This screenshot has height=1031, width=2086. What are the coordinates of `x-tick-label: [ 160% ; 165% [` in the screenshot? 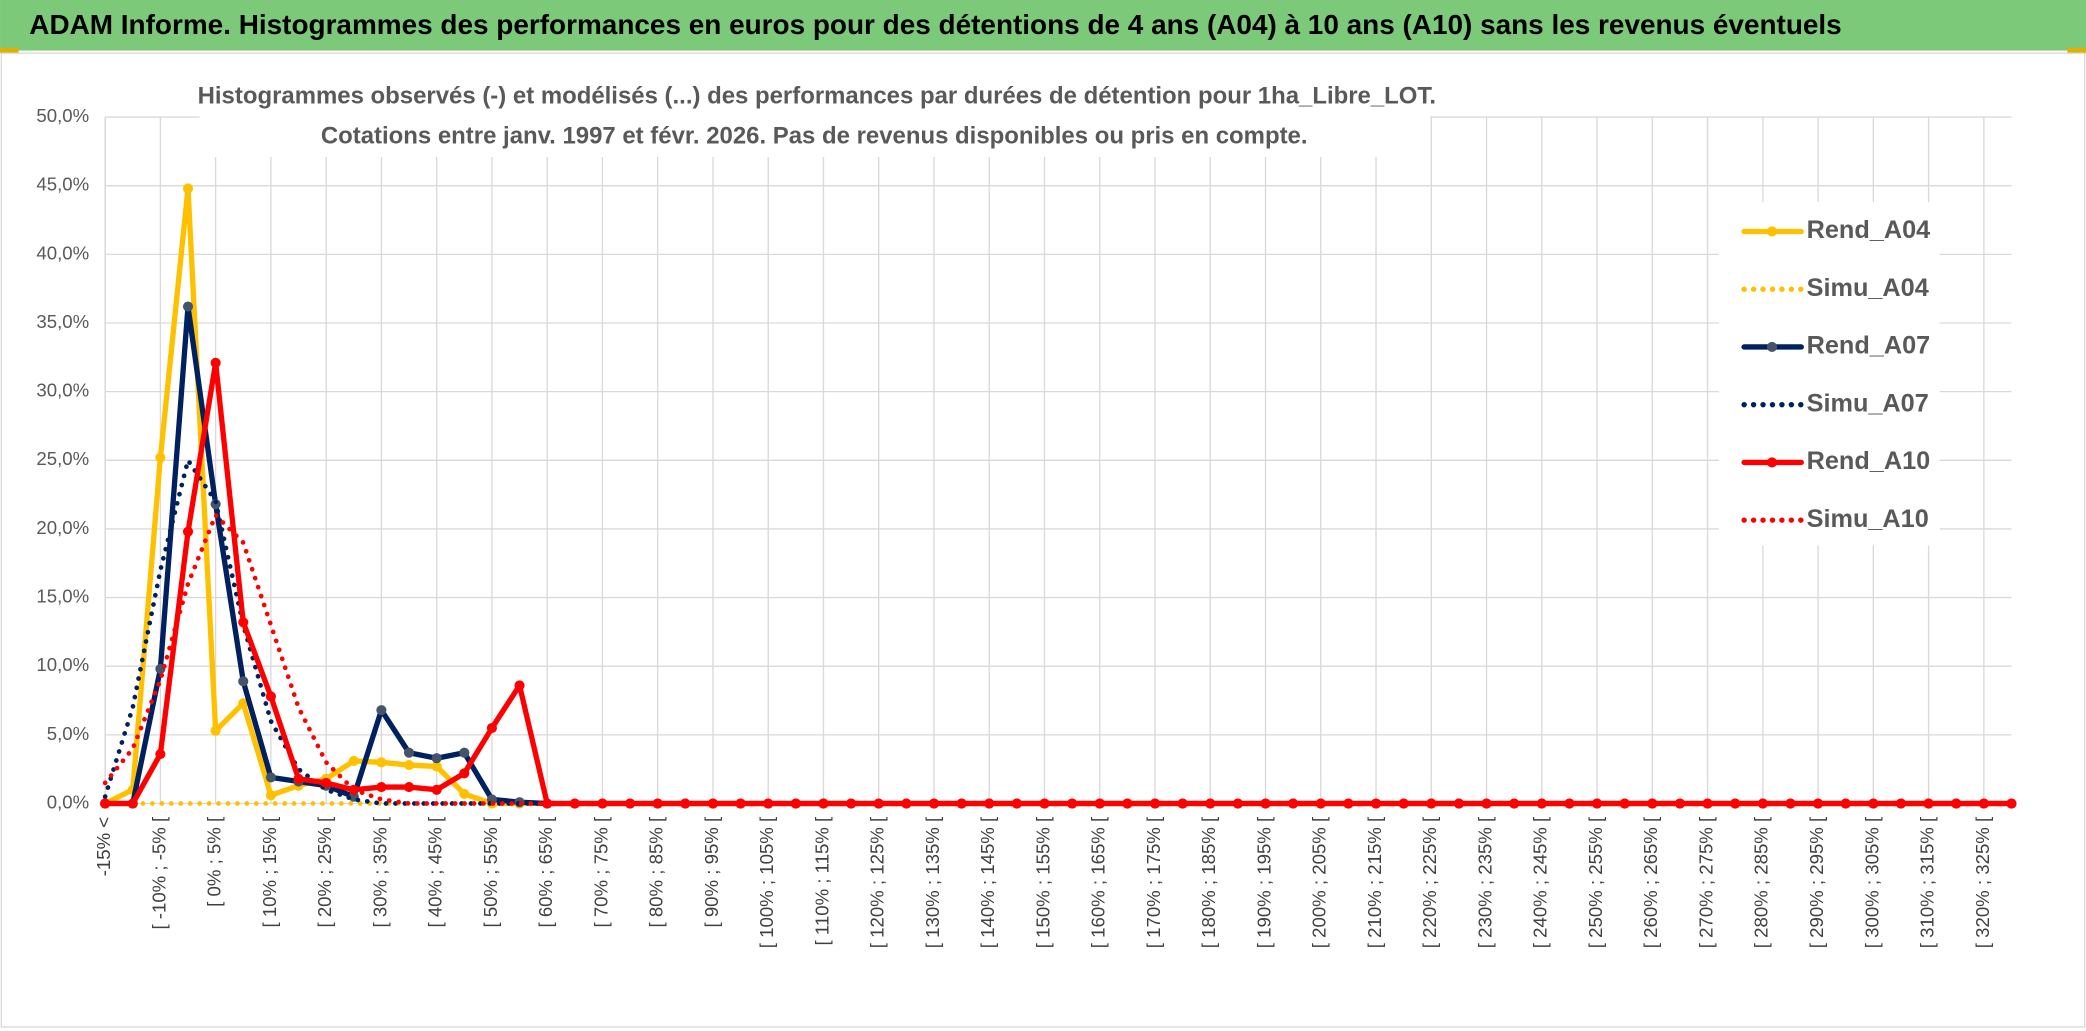 It's located at (1098, 882).